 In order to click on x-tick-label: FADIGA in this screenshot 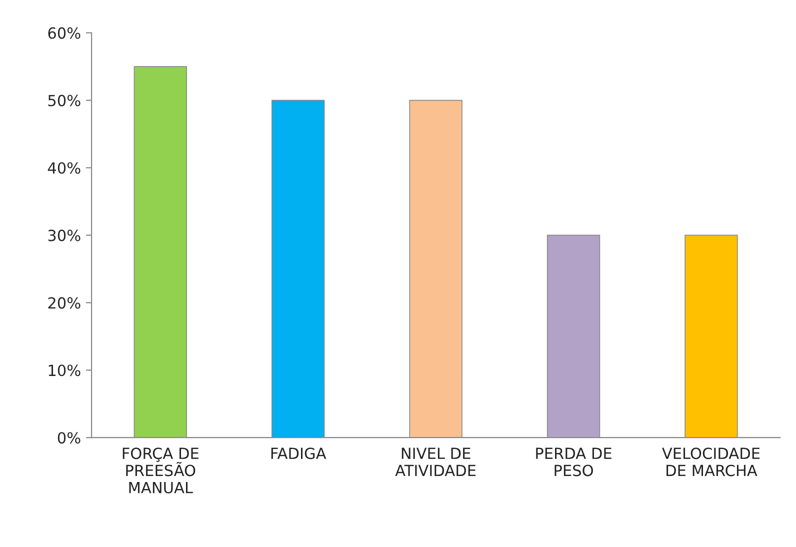, I will do `click(298, 454)`.